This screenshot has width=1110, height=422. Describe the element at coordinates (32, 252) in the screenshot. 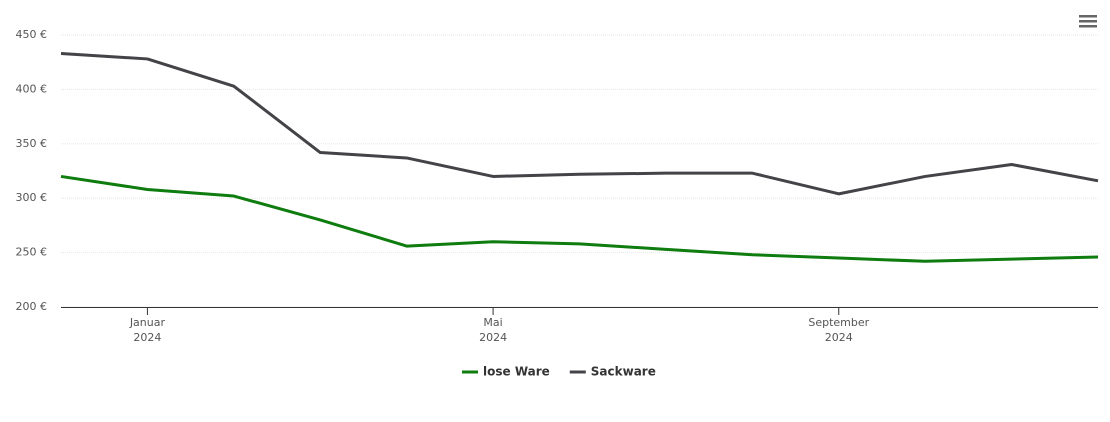

I see `y-tick-label: 250 €` at that location.